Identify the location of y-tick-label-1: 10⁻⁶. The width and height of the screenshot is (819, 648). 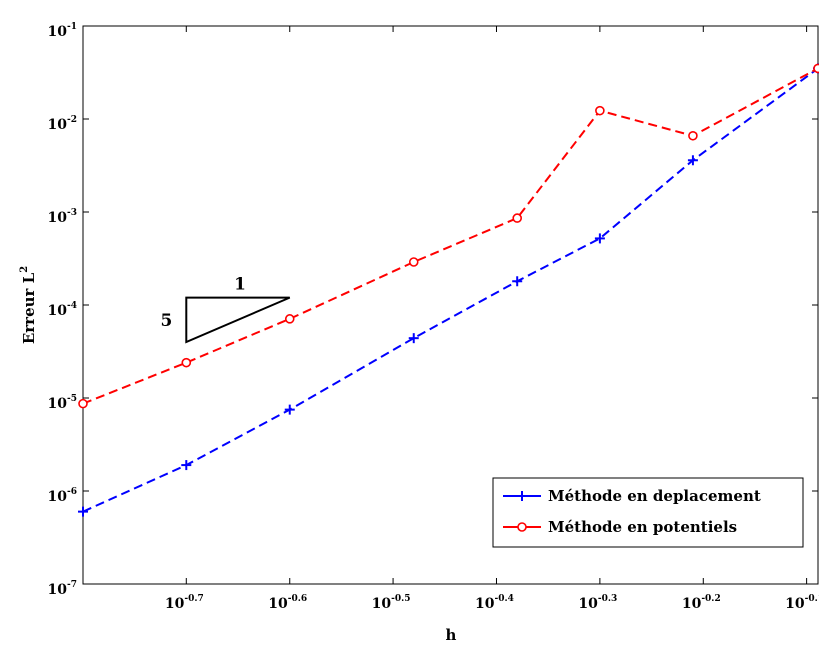
(62, 496).